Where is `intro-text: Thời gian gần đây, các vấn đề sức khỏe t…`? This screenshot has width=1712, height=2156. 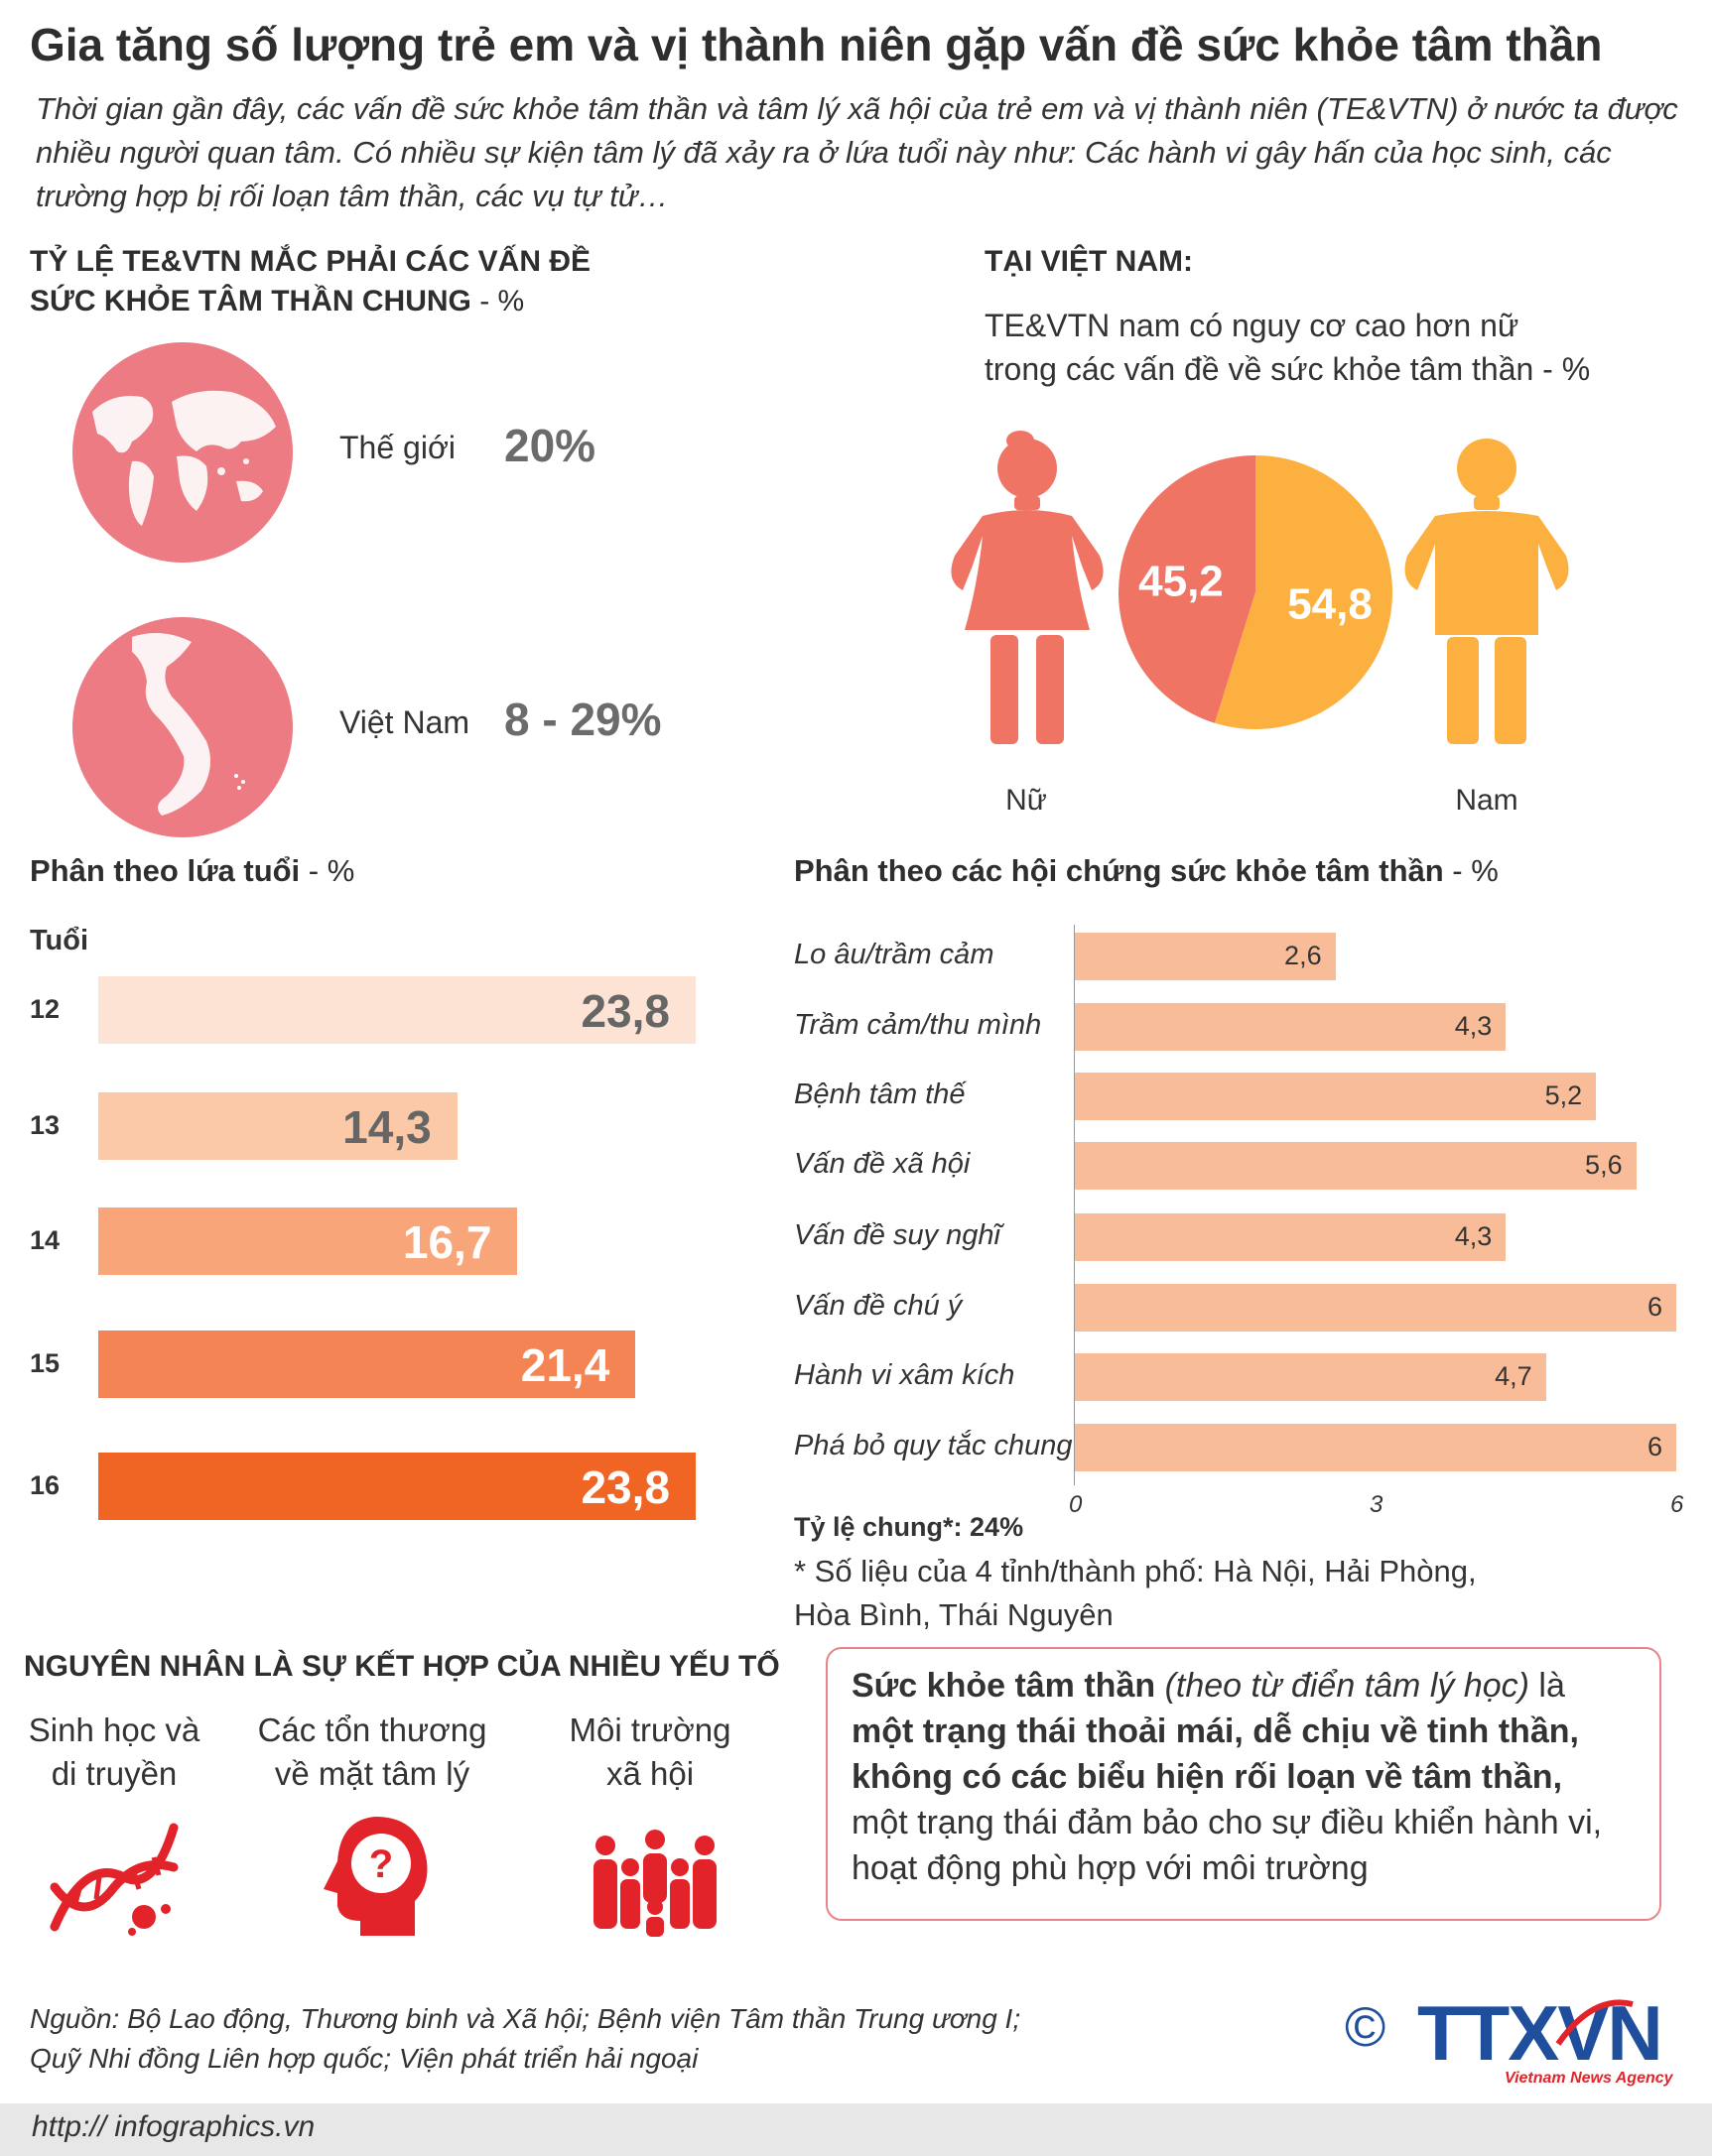 intro-text: Thời gian gần đây, các vấn đề sức khỏe t… is located at coordinates (857, 152).